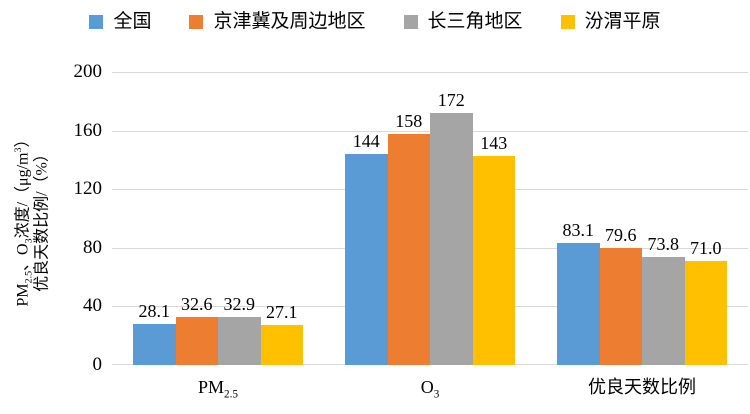  Describe the element at coordinates (239, 329) in the screenshot. I see `bar-category0-series2: 32.9` at that location.